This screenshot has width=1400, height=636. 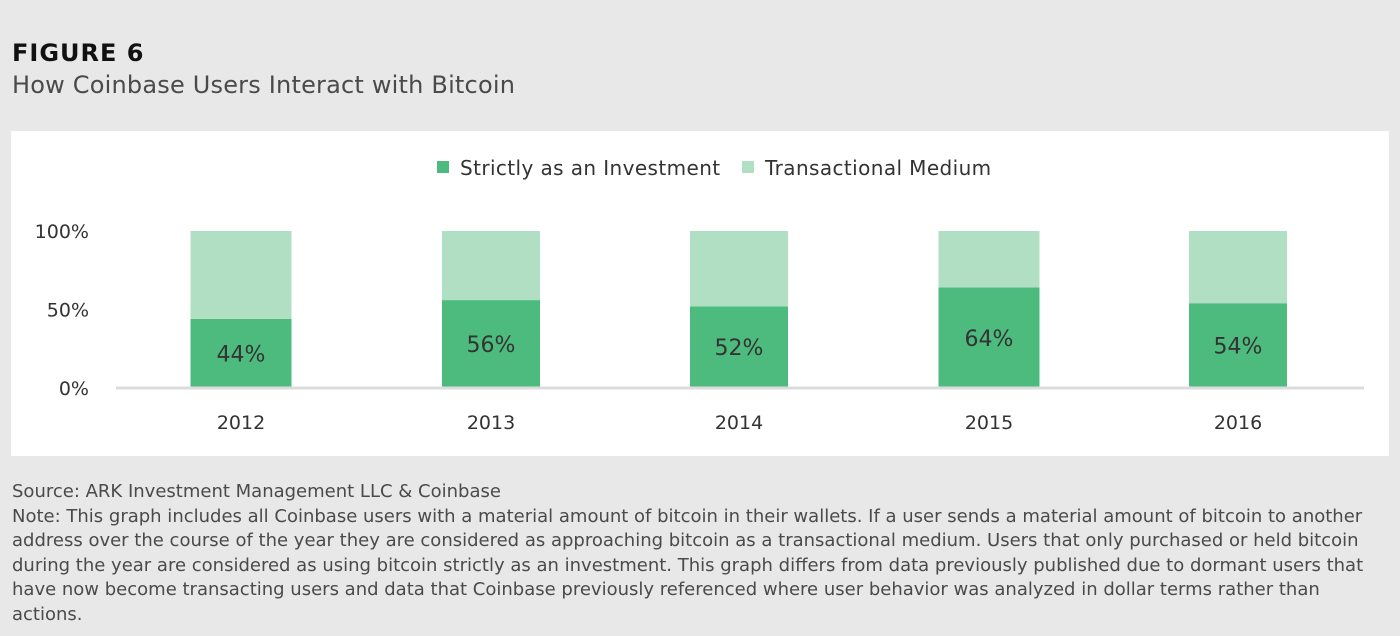 I want to click on bar-data-label: 64%, so click(x=989, y=339).